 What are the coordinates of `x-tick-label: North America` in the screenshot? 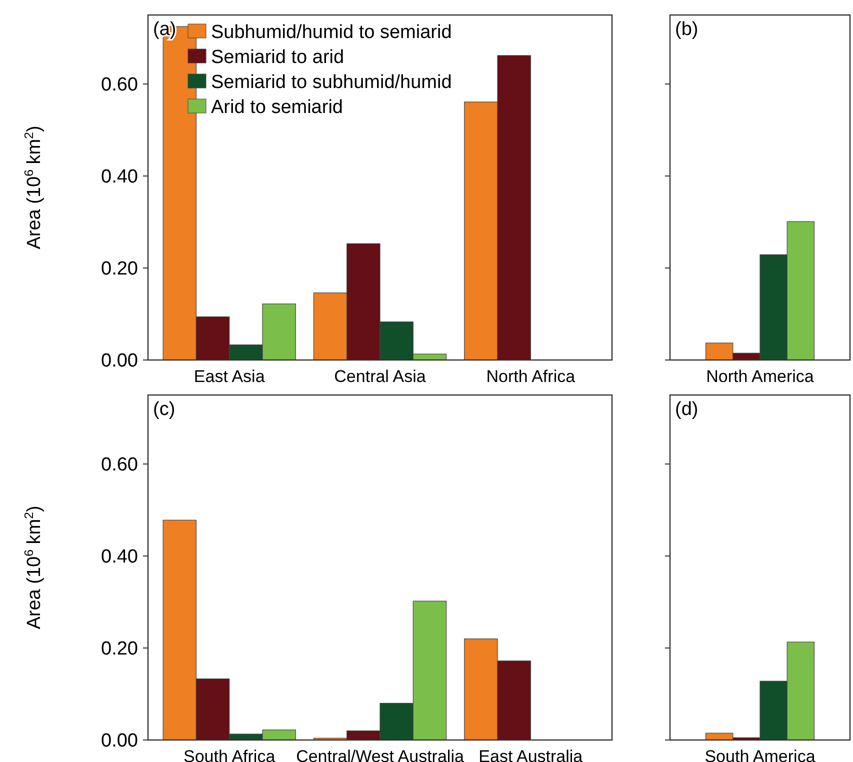 It's located at (760, 376).